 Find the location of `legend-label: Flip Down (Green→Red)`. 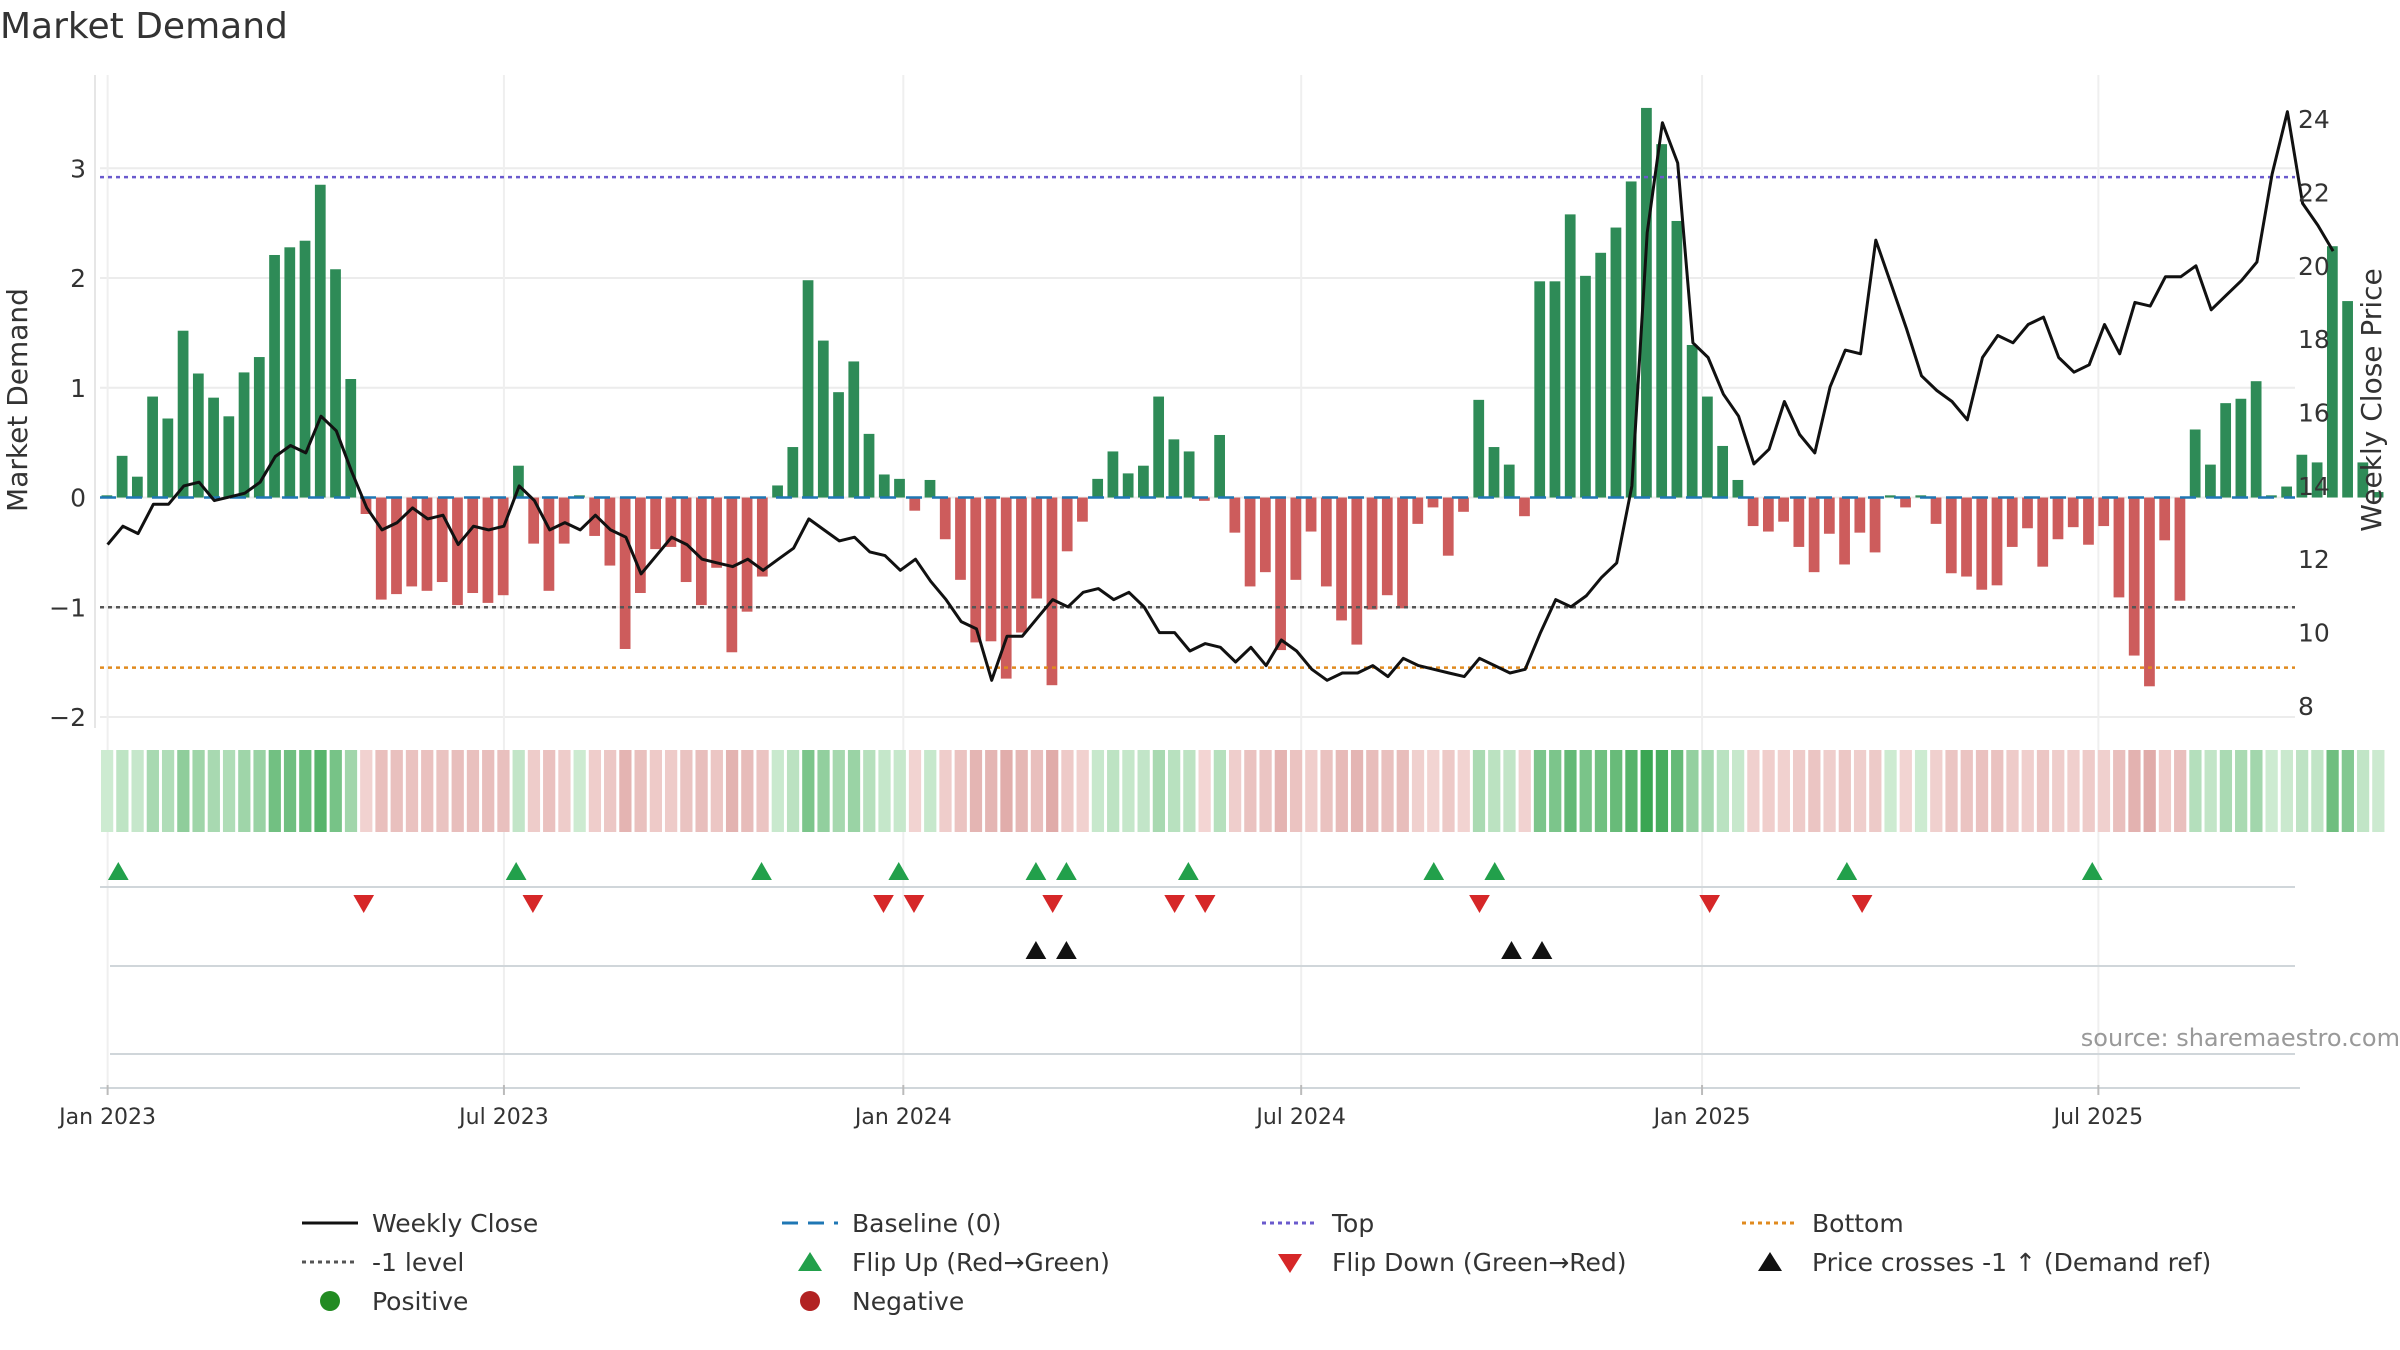

legend-label: Flip Down (Green→Red) is located at coordinates (1479, 1262).